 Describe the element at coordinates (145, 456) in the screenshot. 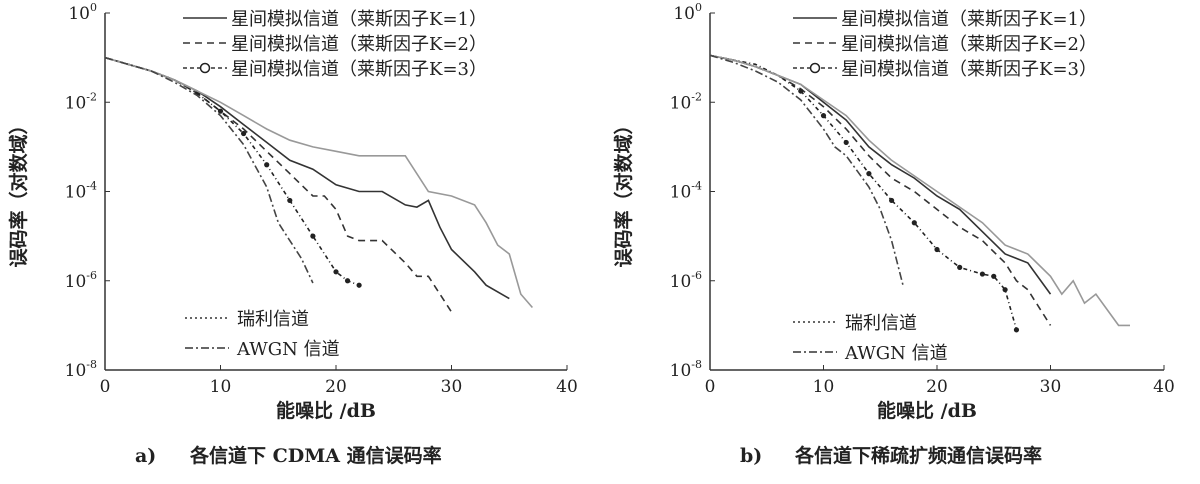

I see `panel-label: a)` at that location.